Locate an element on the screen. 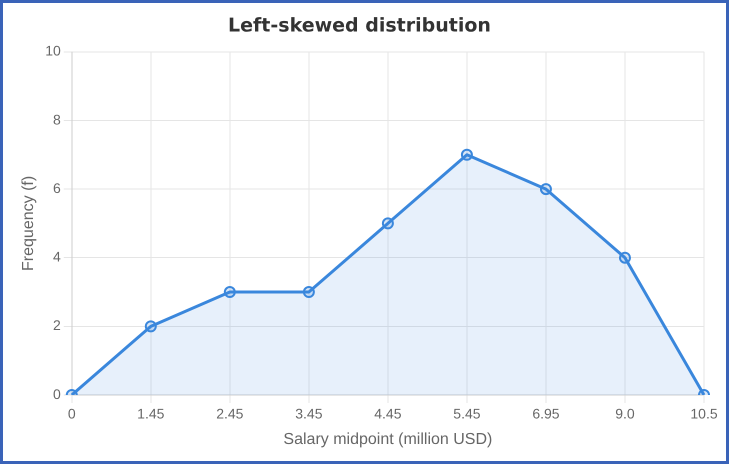  x-tick-label: 2.45 is located at coordinates (230, 413).